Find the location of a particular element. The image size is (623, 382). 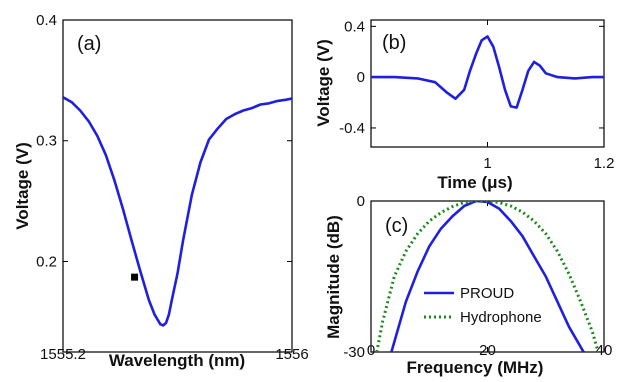

x-tick-label: 1556 is located at coordinates (291, 354).